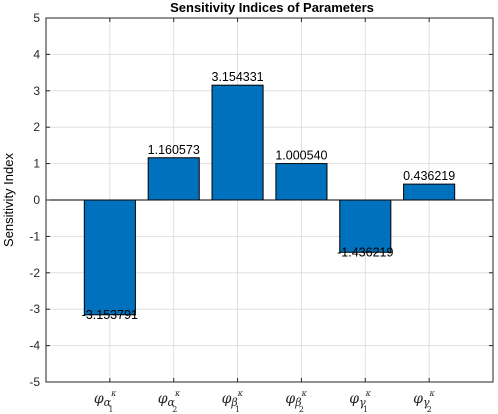 The height and width of the screenshot is (414, 498). Describe the element at coordinates (36, 18) in the screenshot. I see `y-tick-label: 5` at that location.